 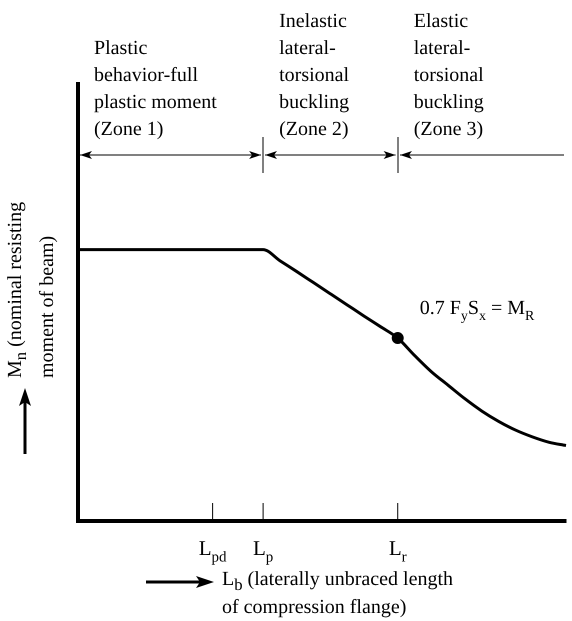 I want to click on text: Plastic behavior-full plastic moment (Zone 1), so click(x=156, y=88).